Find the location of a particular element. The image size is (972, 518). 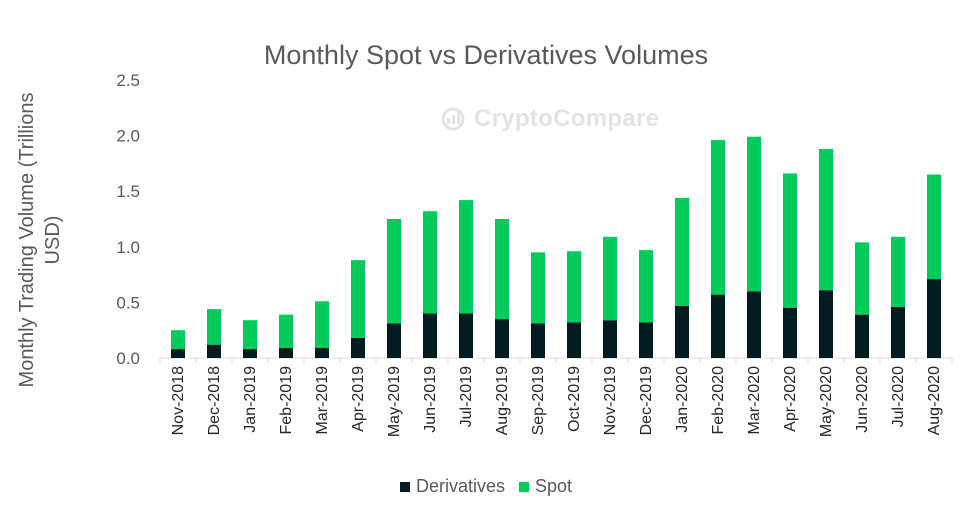

x-tick-label: Jul-2020 is located at coordinates (898, 396).